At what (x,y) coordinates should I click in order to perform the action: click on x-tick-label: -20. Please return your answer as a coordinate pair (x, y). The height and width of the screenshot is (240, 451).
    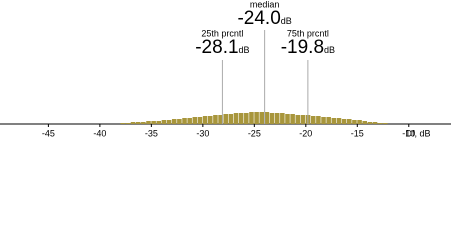
    Looking at the image, I should click on (305, 133).